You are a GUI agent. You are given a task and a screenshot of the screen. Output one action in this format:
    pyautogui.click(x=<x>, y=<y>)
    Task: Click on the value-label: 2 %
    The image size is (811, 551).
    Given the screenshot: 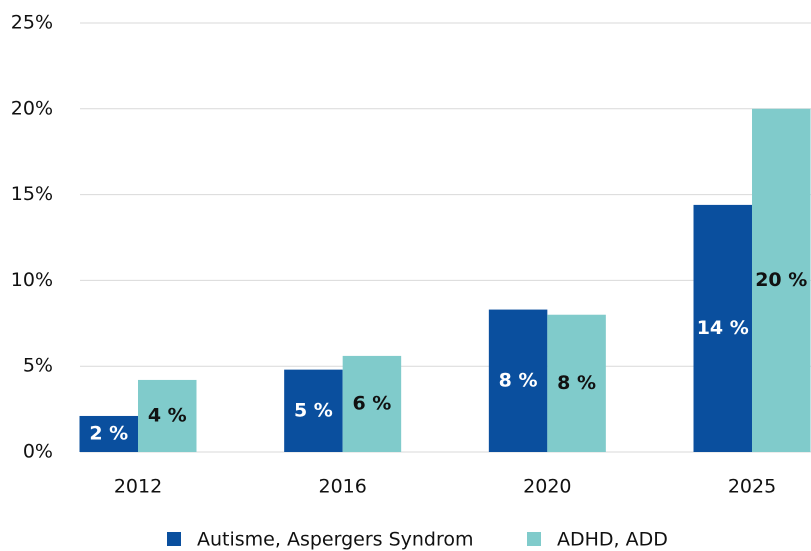 What is the action you would take?
    pyautogui.click(x=108, y=433)
    